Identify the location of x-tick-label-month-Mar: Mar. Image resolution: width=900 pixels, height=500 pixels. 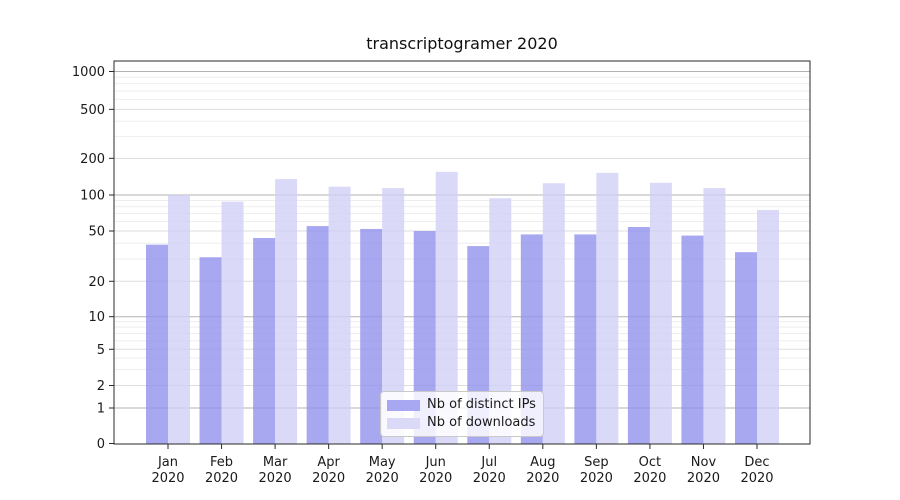
(275, 462).